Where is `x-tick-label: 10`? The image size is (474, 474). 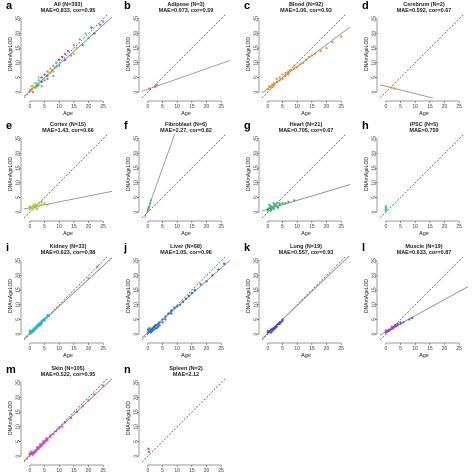
x-tick-label: 10 is located at coordinates (415, 107).